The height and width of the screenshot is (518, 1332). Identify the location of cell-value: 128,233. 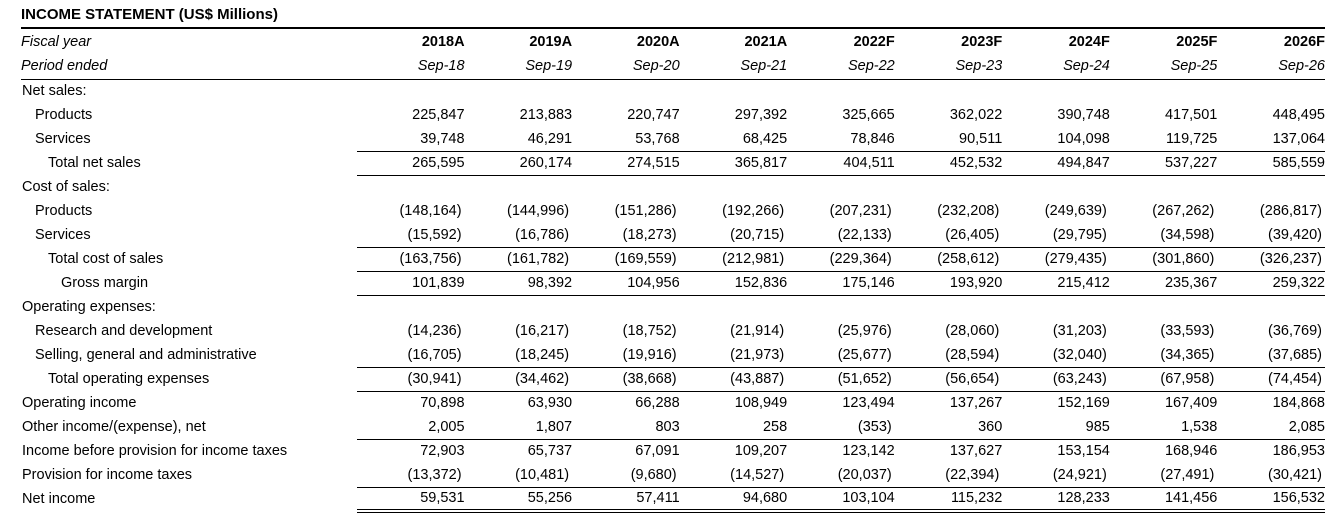
(1056, 500).